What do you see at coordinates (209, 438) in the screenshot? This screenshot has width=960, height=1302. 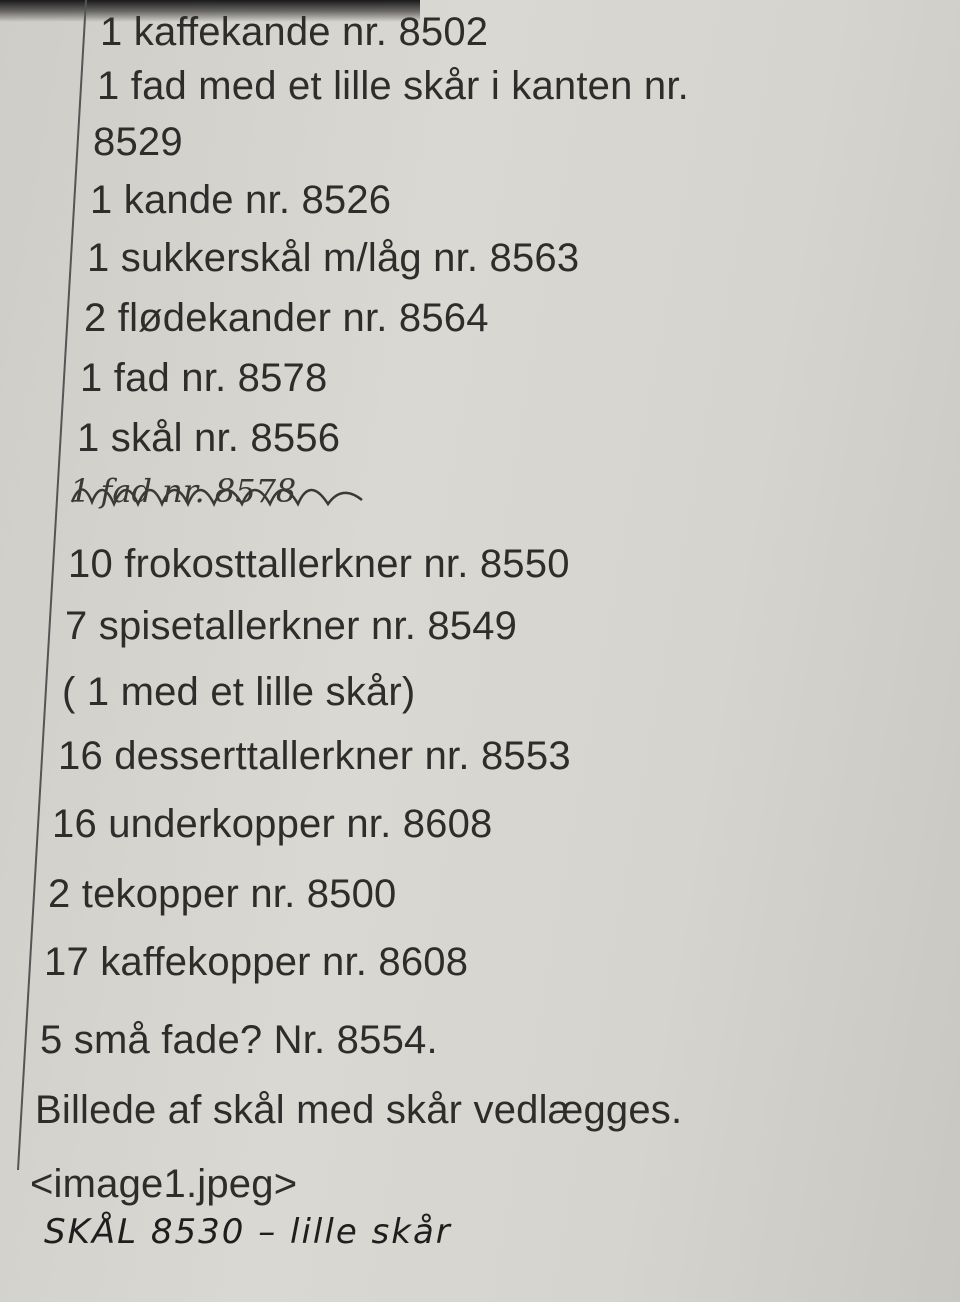 I see `text-line: 1 skål nr. 8556` at bounding box center [209, 438].